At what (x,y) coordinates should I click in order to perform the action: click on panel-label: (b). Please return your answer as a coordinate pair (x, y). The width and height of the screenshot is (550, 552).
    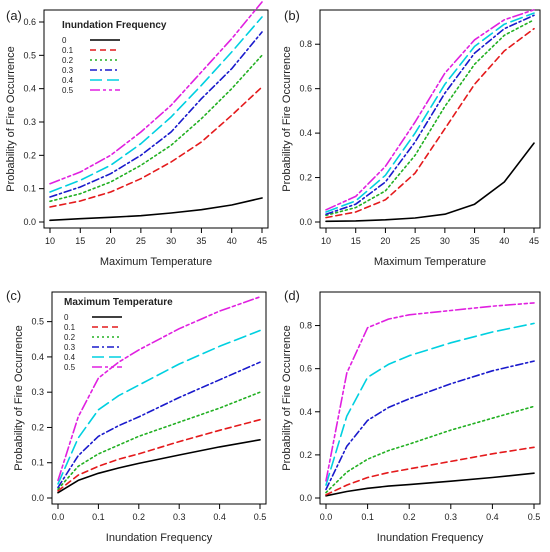
    Looking at the image, I should click on (292, 15).